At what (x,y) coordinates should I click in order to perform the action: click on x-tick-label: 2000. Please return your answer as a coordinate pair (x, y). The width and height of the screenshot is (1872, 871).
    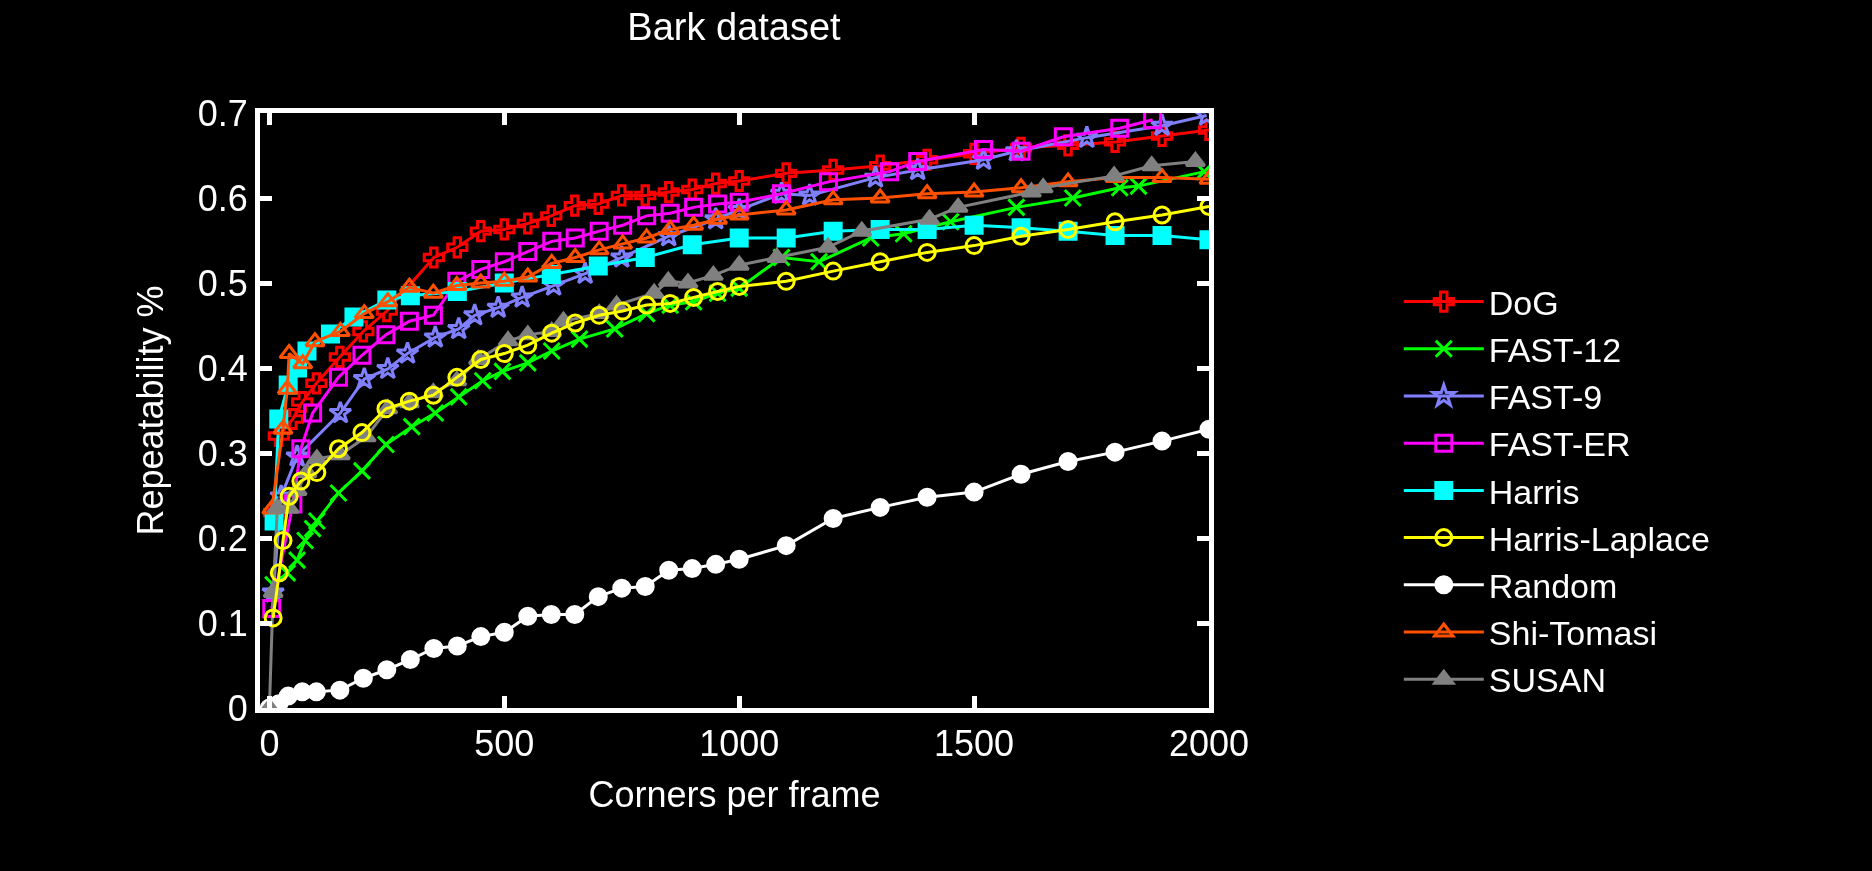
    Looking at the image, I should click on (1209, 744).